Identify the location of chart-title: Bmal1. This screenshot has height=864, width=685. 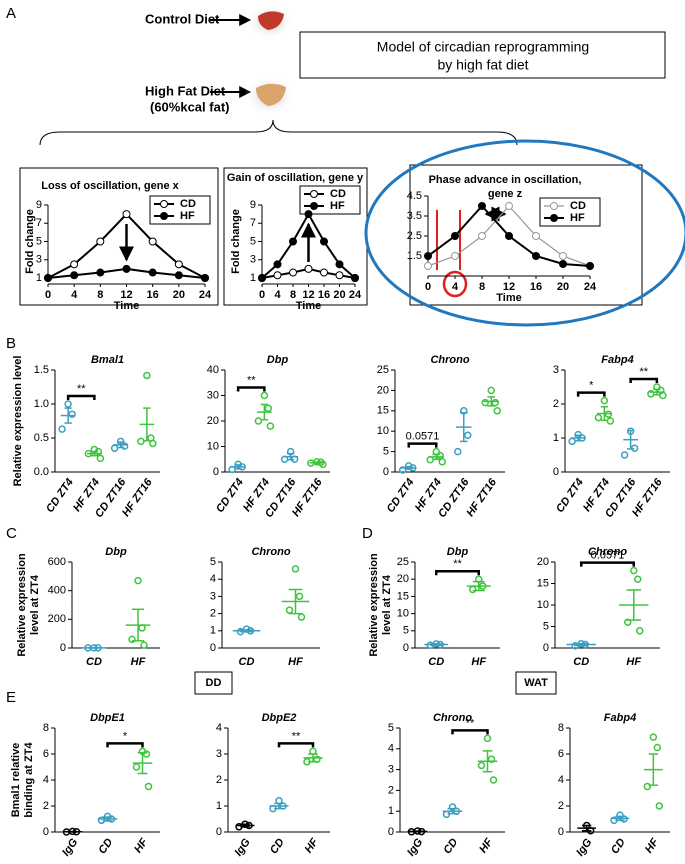
(107, 360).